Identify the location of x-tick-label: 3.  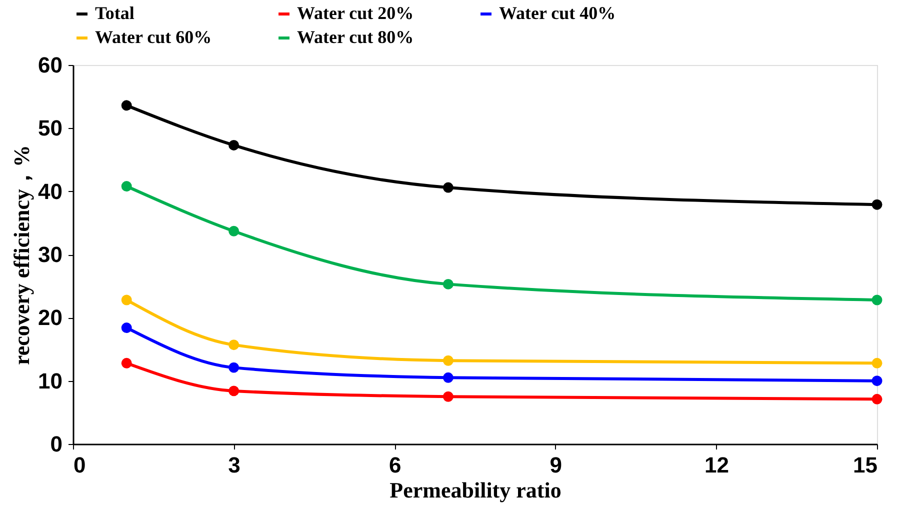
(234, 465).